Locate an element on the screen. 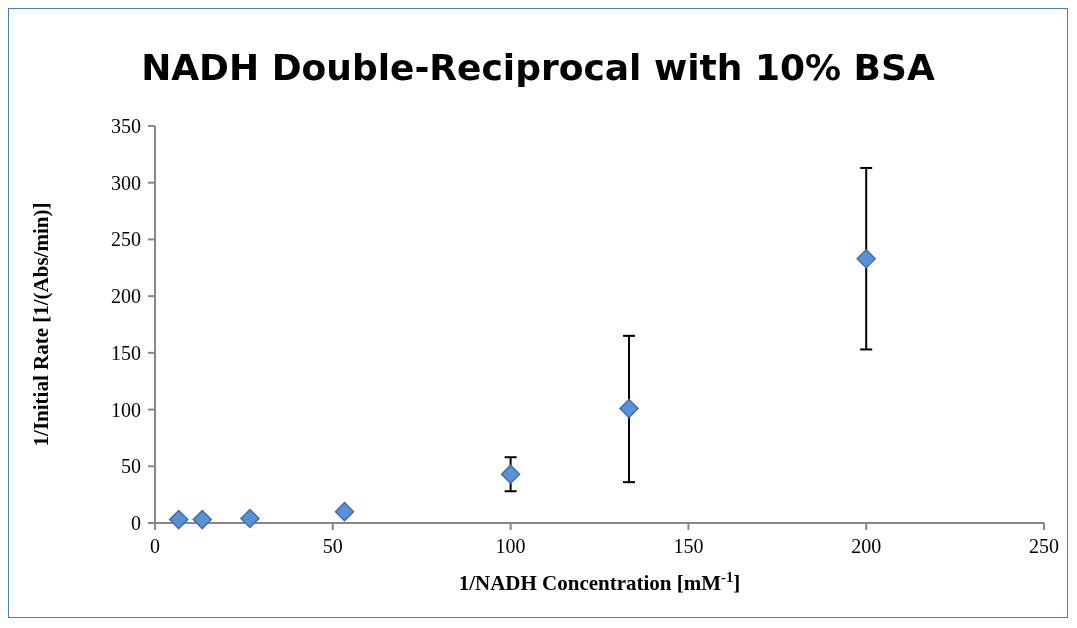  x-tick-label: 200 is located at coordinates (866, 546).